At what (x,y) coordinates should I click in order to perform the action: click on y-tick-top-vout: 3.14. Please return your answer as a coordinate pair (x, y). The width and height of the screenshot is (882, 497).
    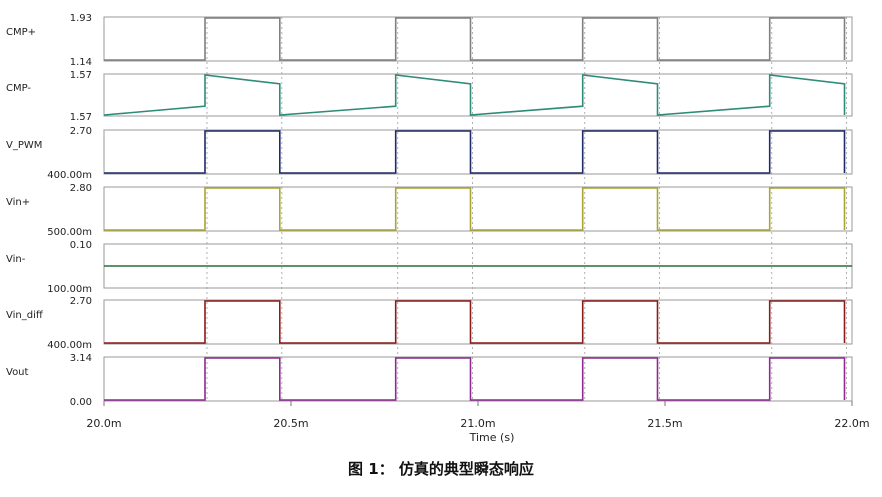
    Looking at the image, I should click on (81, 358).